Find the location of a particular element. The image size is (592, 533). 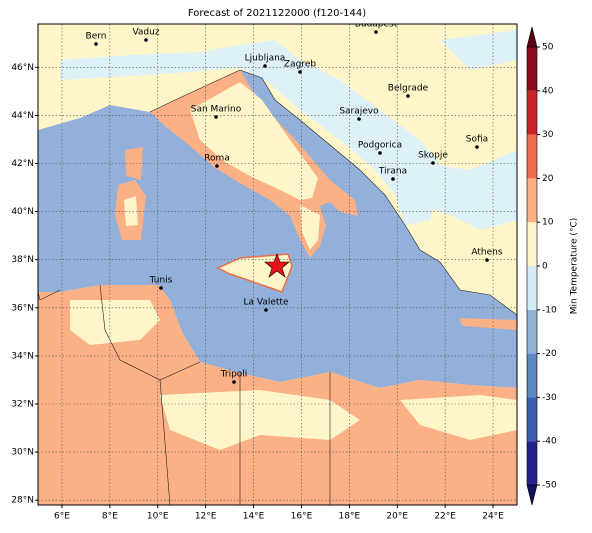

land is located at coordinates (277, 59).